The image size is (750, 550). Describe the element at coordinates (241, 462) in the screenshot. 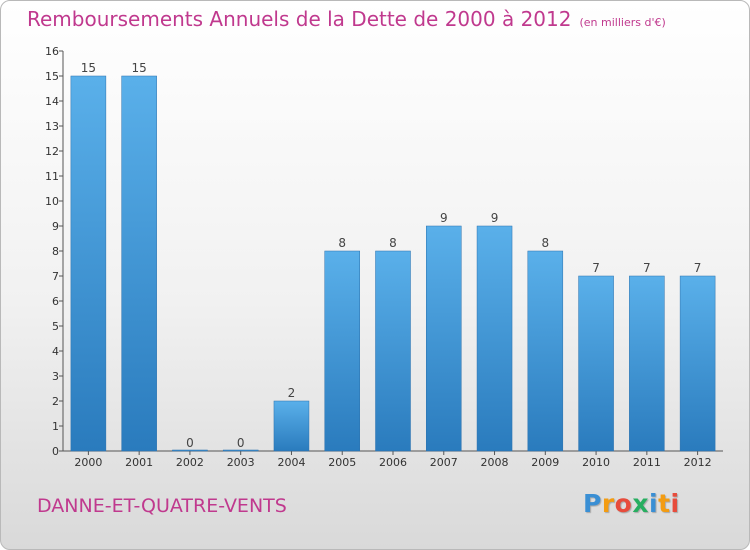

I see `x-tick-label: 2003` at that location.